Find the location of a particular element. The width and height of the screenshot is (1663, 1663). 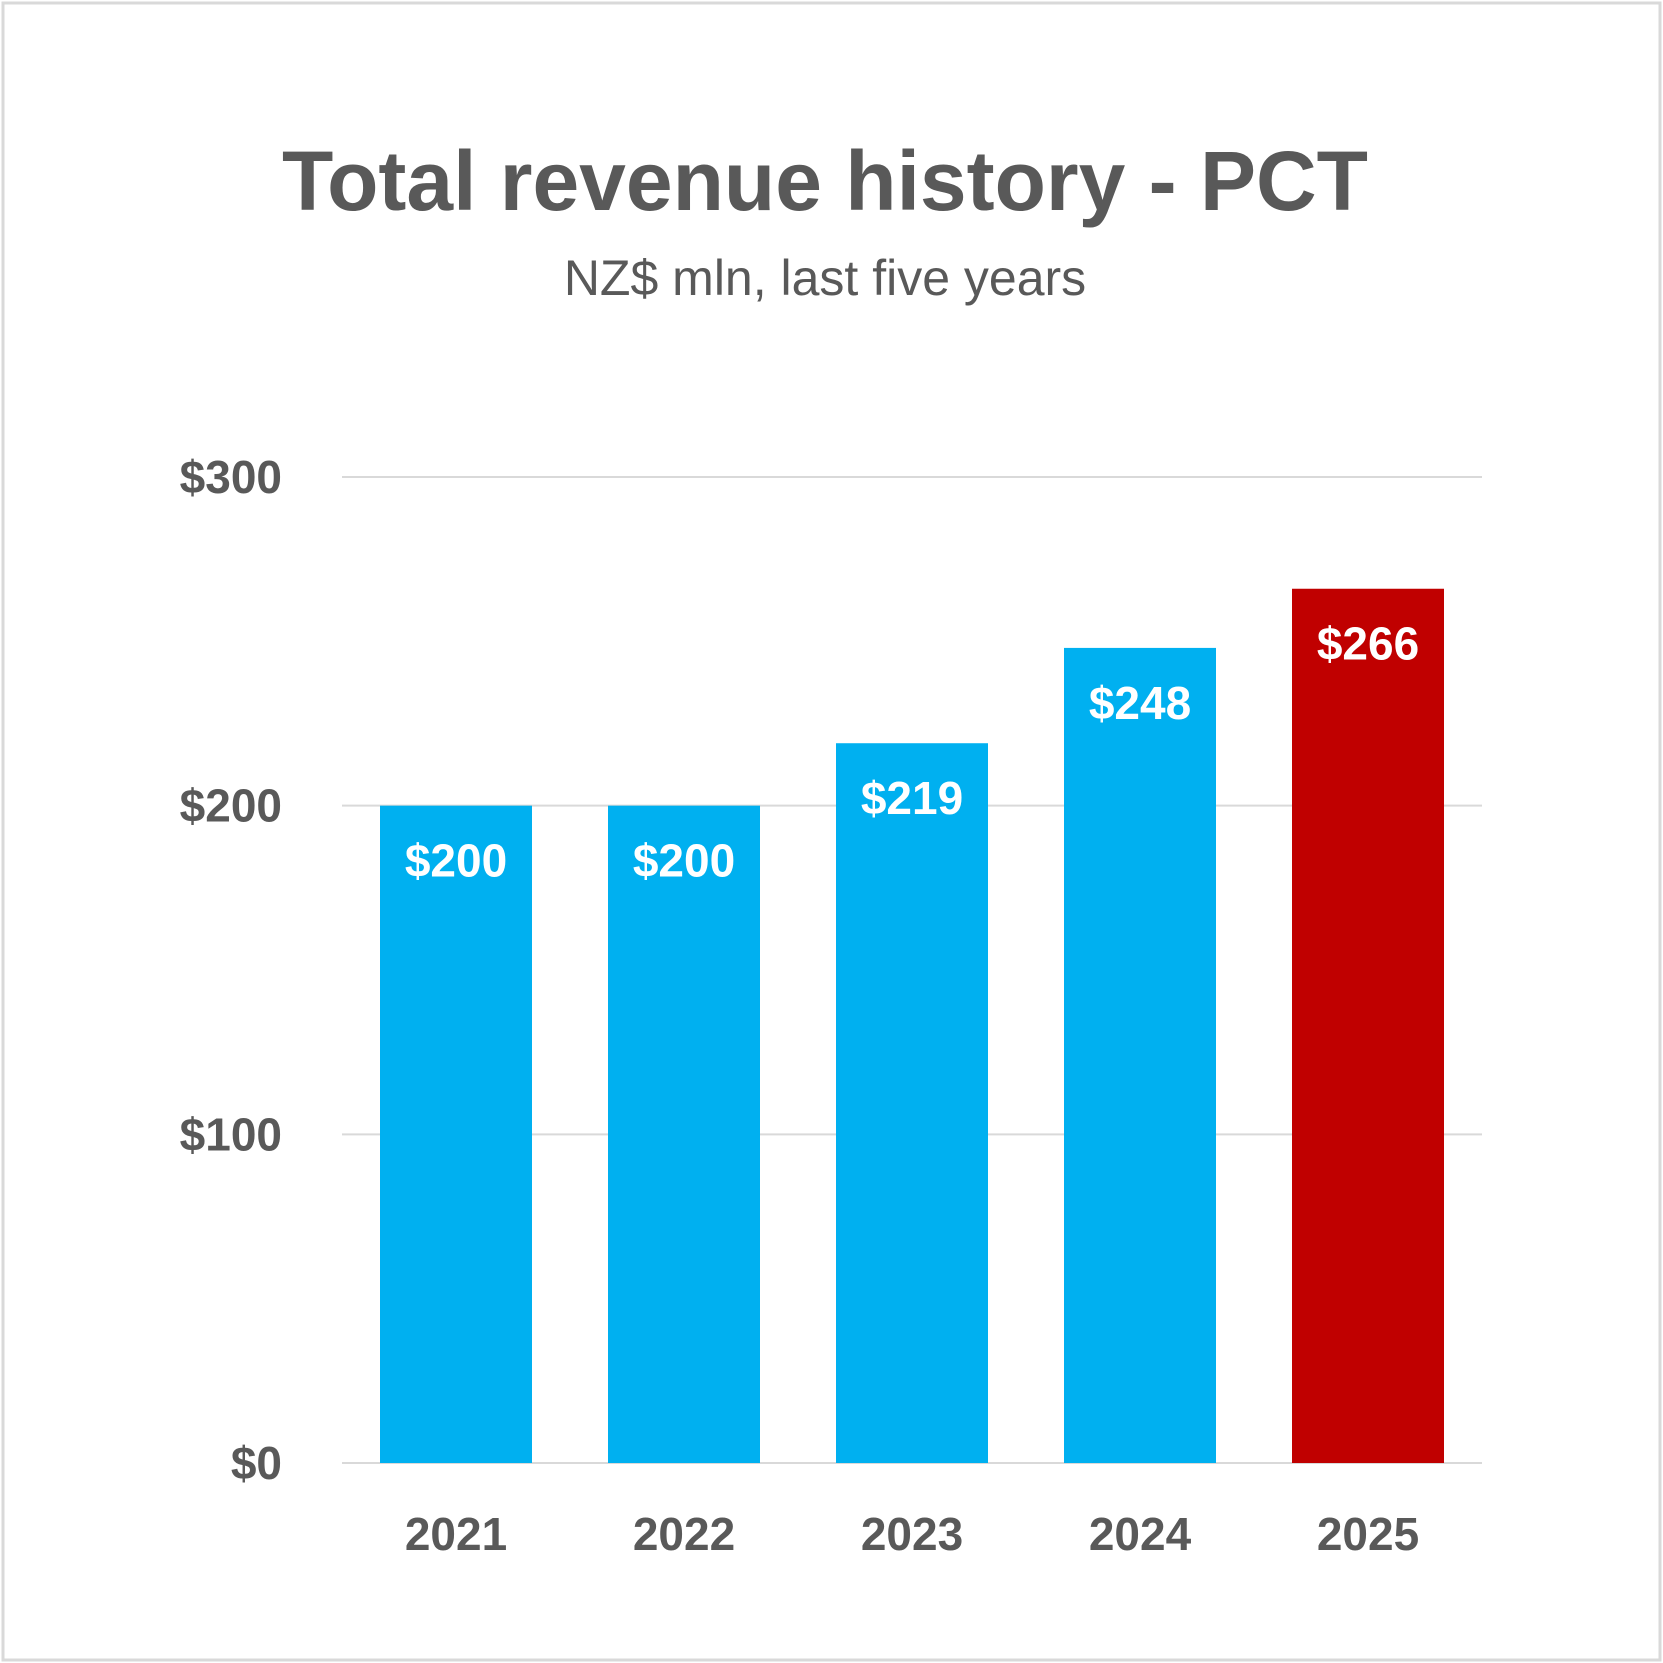

x-tick-label-2023: 2023 is located at coordinates (912, 1534).